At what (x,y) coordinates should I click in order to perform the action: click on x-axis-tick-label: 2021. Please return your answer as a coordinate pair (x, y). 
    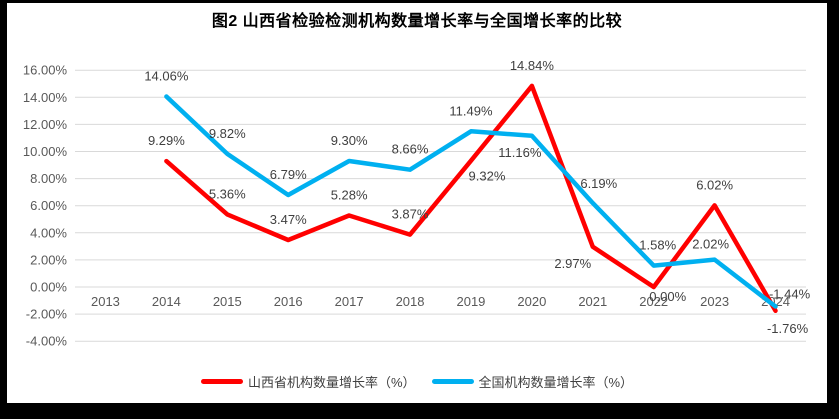
    Looking at the image, I should click on (592, 301).